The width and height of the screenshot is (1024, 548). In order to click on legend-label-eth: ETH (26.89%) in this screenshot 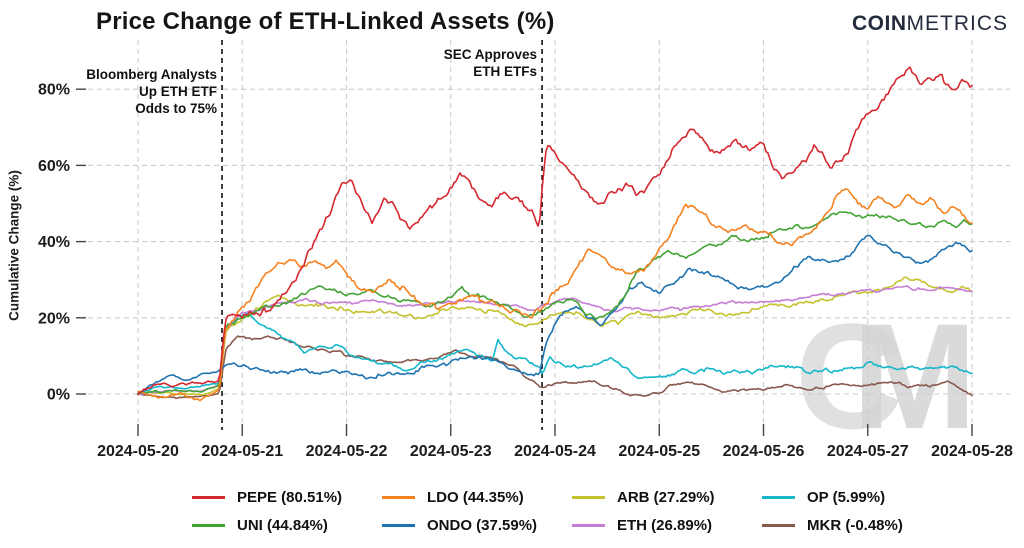, I will do `click(665, 525)`.